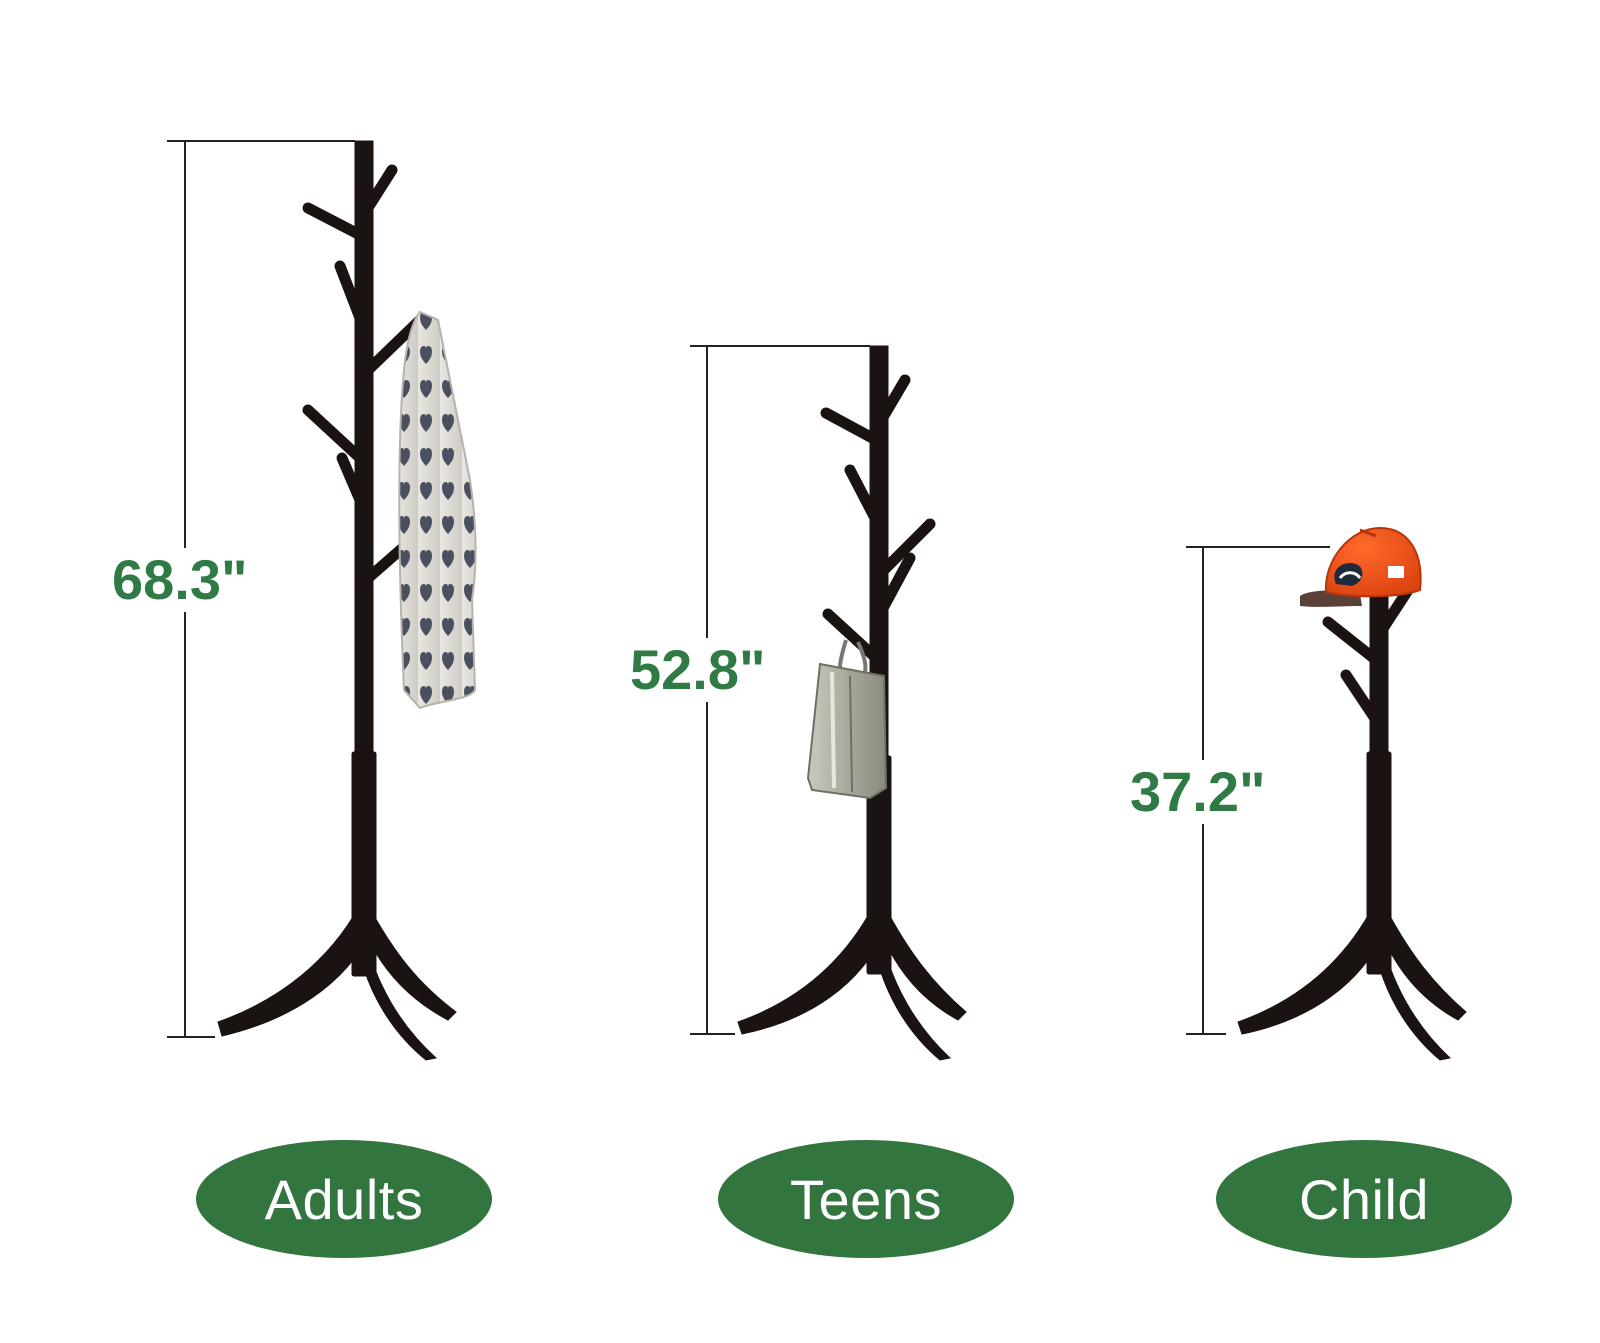 Image resolution: width=1600 pixels, height=1343 pixels. What do you see at coordinates (1198, 792) in the screenshot?
I see `height-label-child: 37.2"` at bounding box center [1198, 792].